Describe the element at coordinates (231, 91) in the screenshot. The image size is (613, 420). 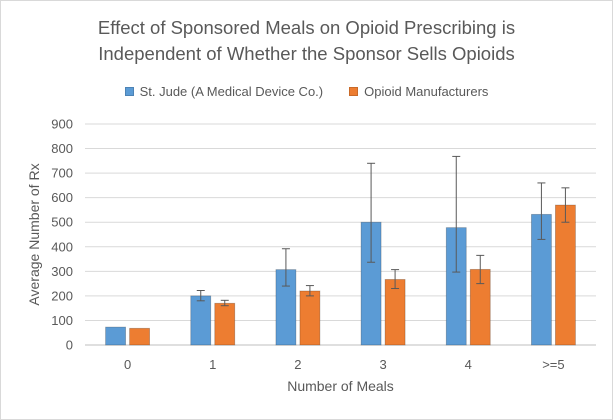
I see `legend-label-st-jude: St. Jude (A Medical Device Co.)` at that location.